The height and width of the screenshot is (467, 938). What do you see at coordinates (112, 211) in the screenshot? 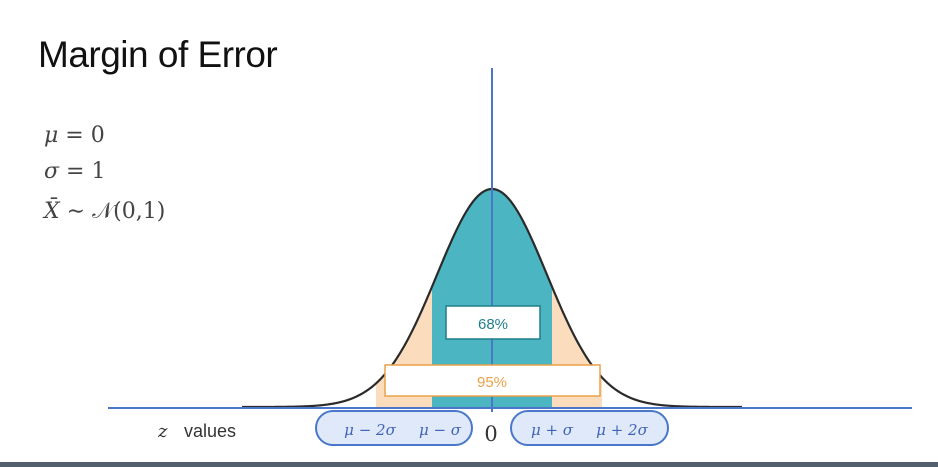
I see `distribution-expression: ∼ 𝒩(0,1)` at bounding box center [112, 211].